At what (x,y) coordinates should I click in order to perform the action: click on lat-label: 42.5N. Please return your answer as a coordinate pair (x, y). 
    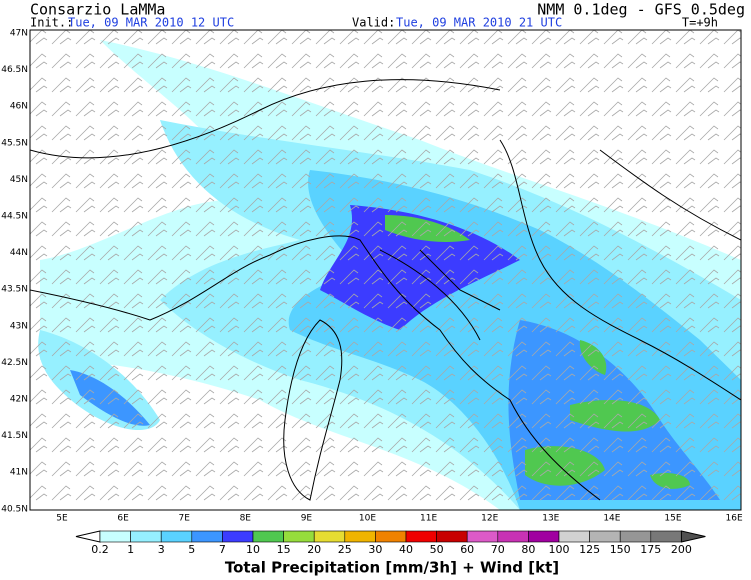
    Looking at the image, I should click on (14, 363).